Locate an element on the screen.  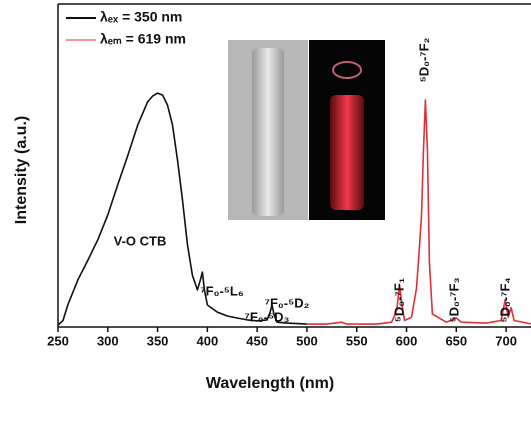
x-tick-label: 400 is located at coordinates (208, 340).